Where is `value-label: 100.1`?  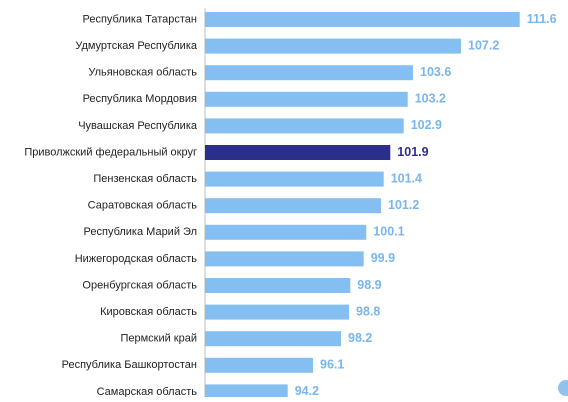
value-label: 100.1 is located at coordinates (388, 232).